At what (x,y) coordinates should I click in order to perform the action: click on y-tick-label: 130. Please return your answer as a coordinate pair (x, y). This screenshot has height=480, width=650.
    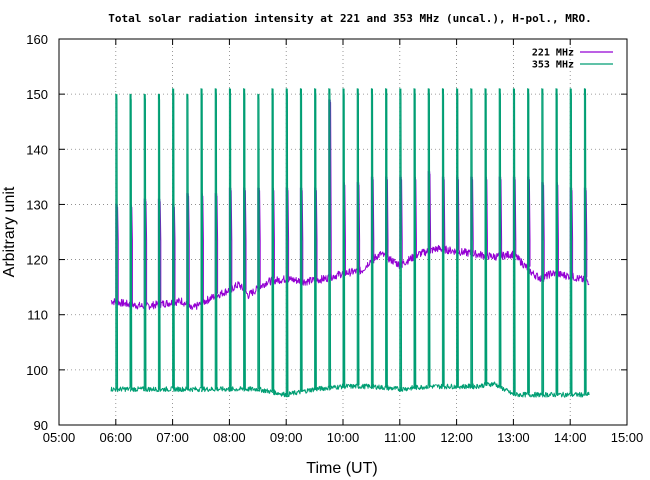
    Looking at the image, I should click on (37, 204).